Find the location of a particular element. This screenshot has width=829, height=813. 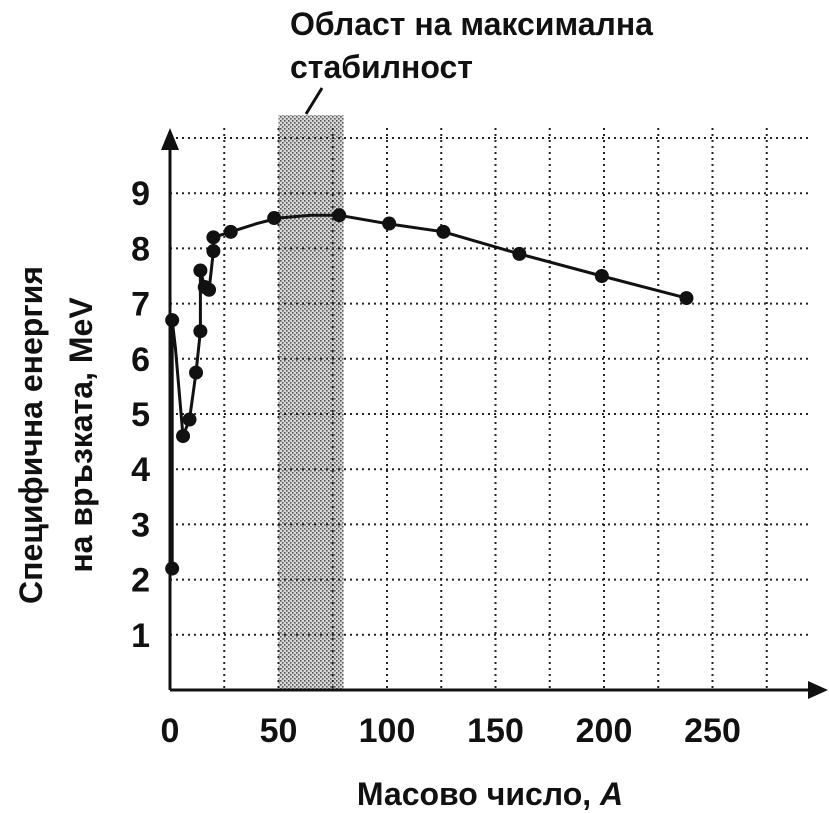

annotation-pointer is located at coordinates (314, 101).